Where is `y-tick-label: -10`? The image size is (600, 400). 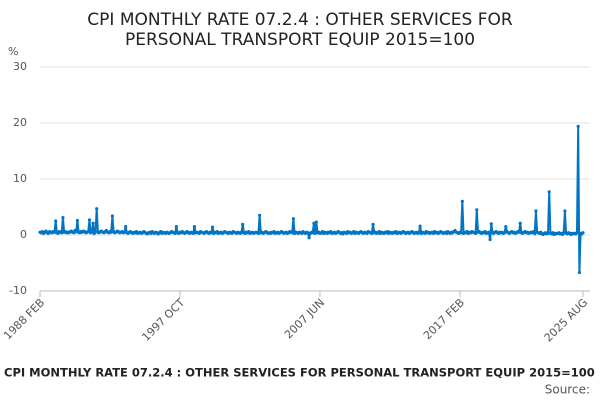 y-tick-label: -10 is located at coordinates (18, 290).